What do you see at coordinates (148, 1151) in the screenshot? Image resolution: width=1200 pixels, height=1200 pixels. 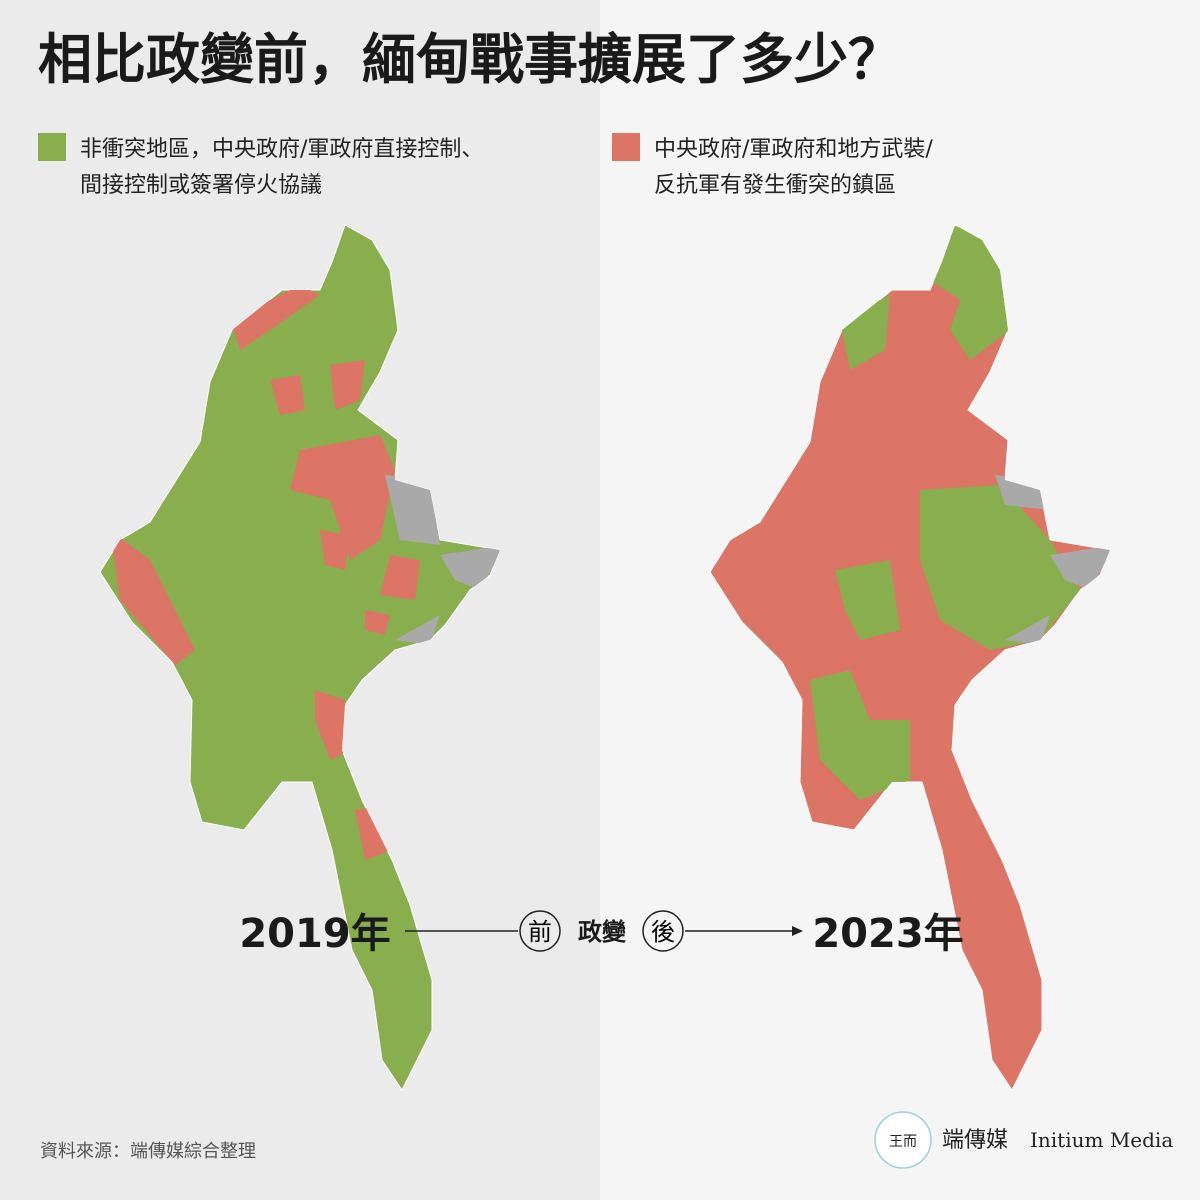 I see `source: 資料來源：端傳媒綜合整理` at bounding box center [148, 1151].